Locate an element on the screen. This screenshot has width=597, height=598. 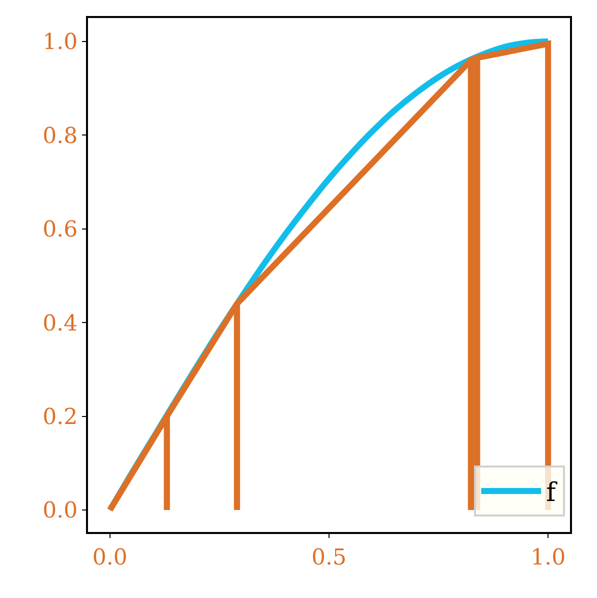
y-tick-label: 0.6 is located at coordinates (60, 230).